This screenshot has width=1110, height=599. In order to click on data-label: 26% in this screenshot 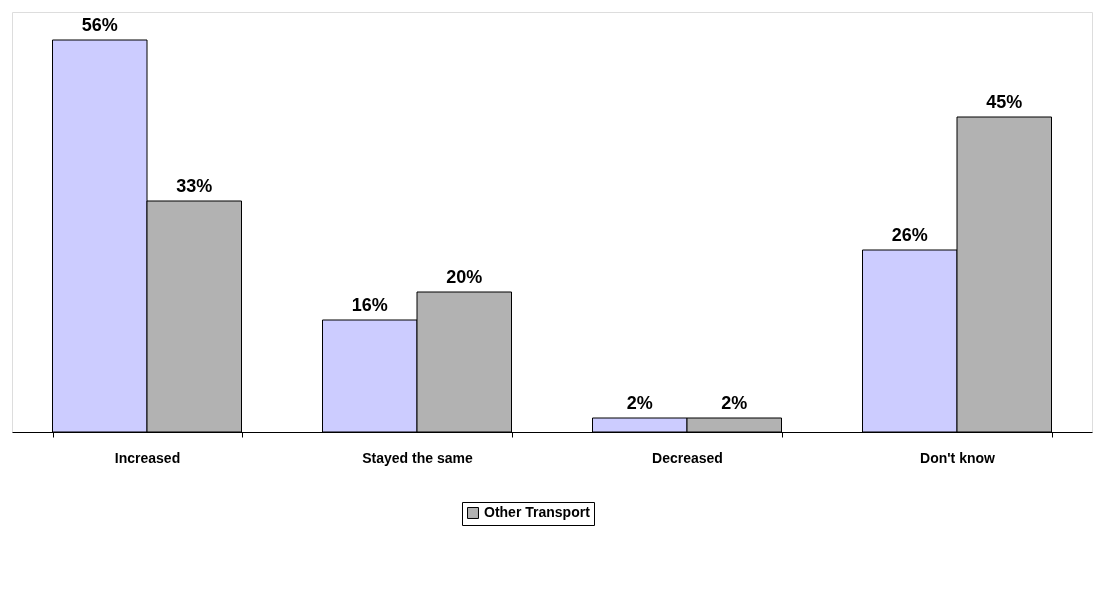, I will do `click(909, 235)`.